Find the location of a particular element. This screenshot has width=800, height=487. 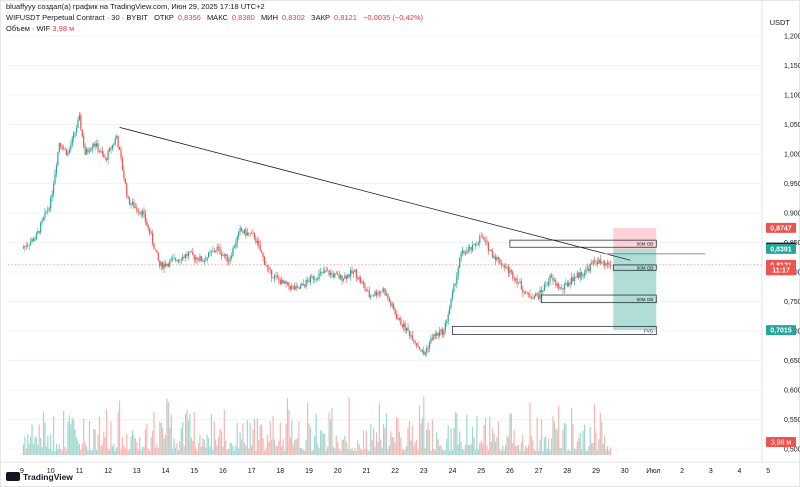

tradingview-logo: TradingView is located at coordinates (39, 477).